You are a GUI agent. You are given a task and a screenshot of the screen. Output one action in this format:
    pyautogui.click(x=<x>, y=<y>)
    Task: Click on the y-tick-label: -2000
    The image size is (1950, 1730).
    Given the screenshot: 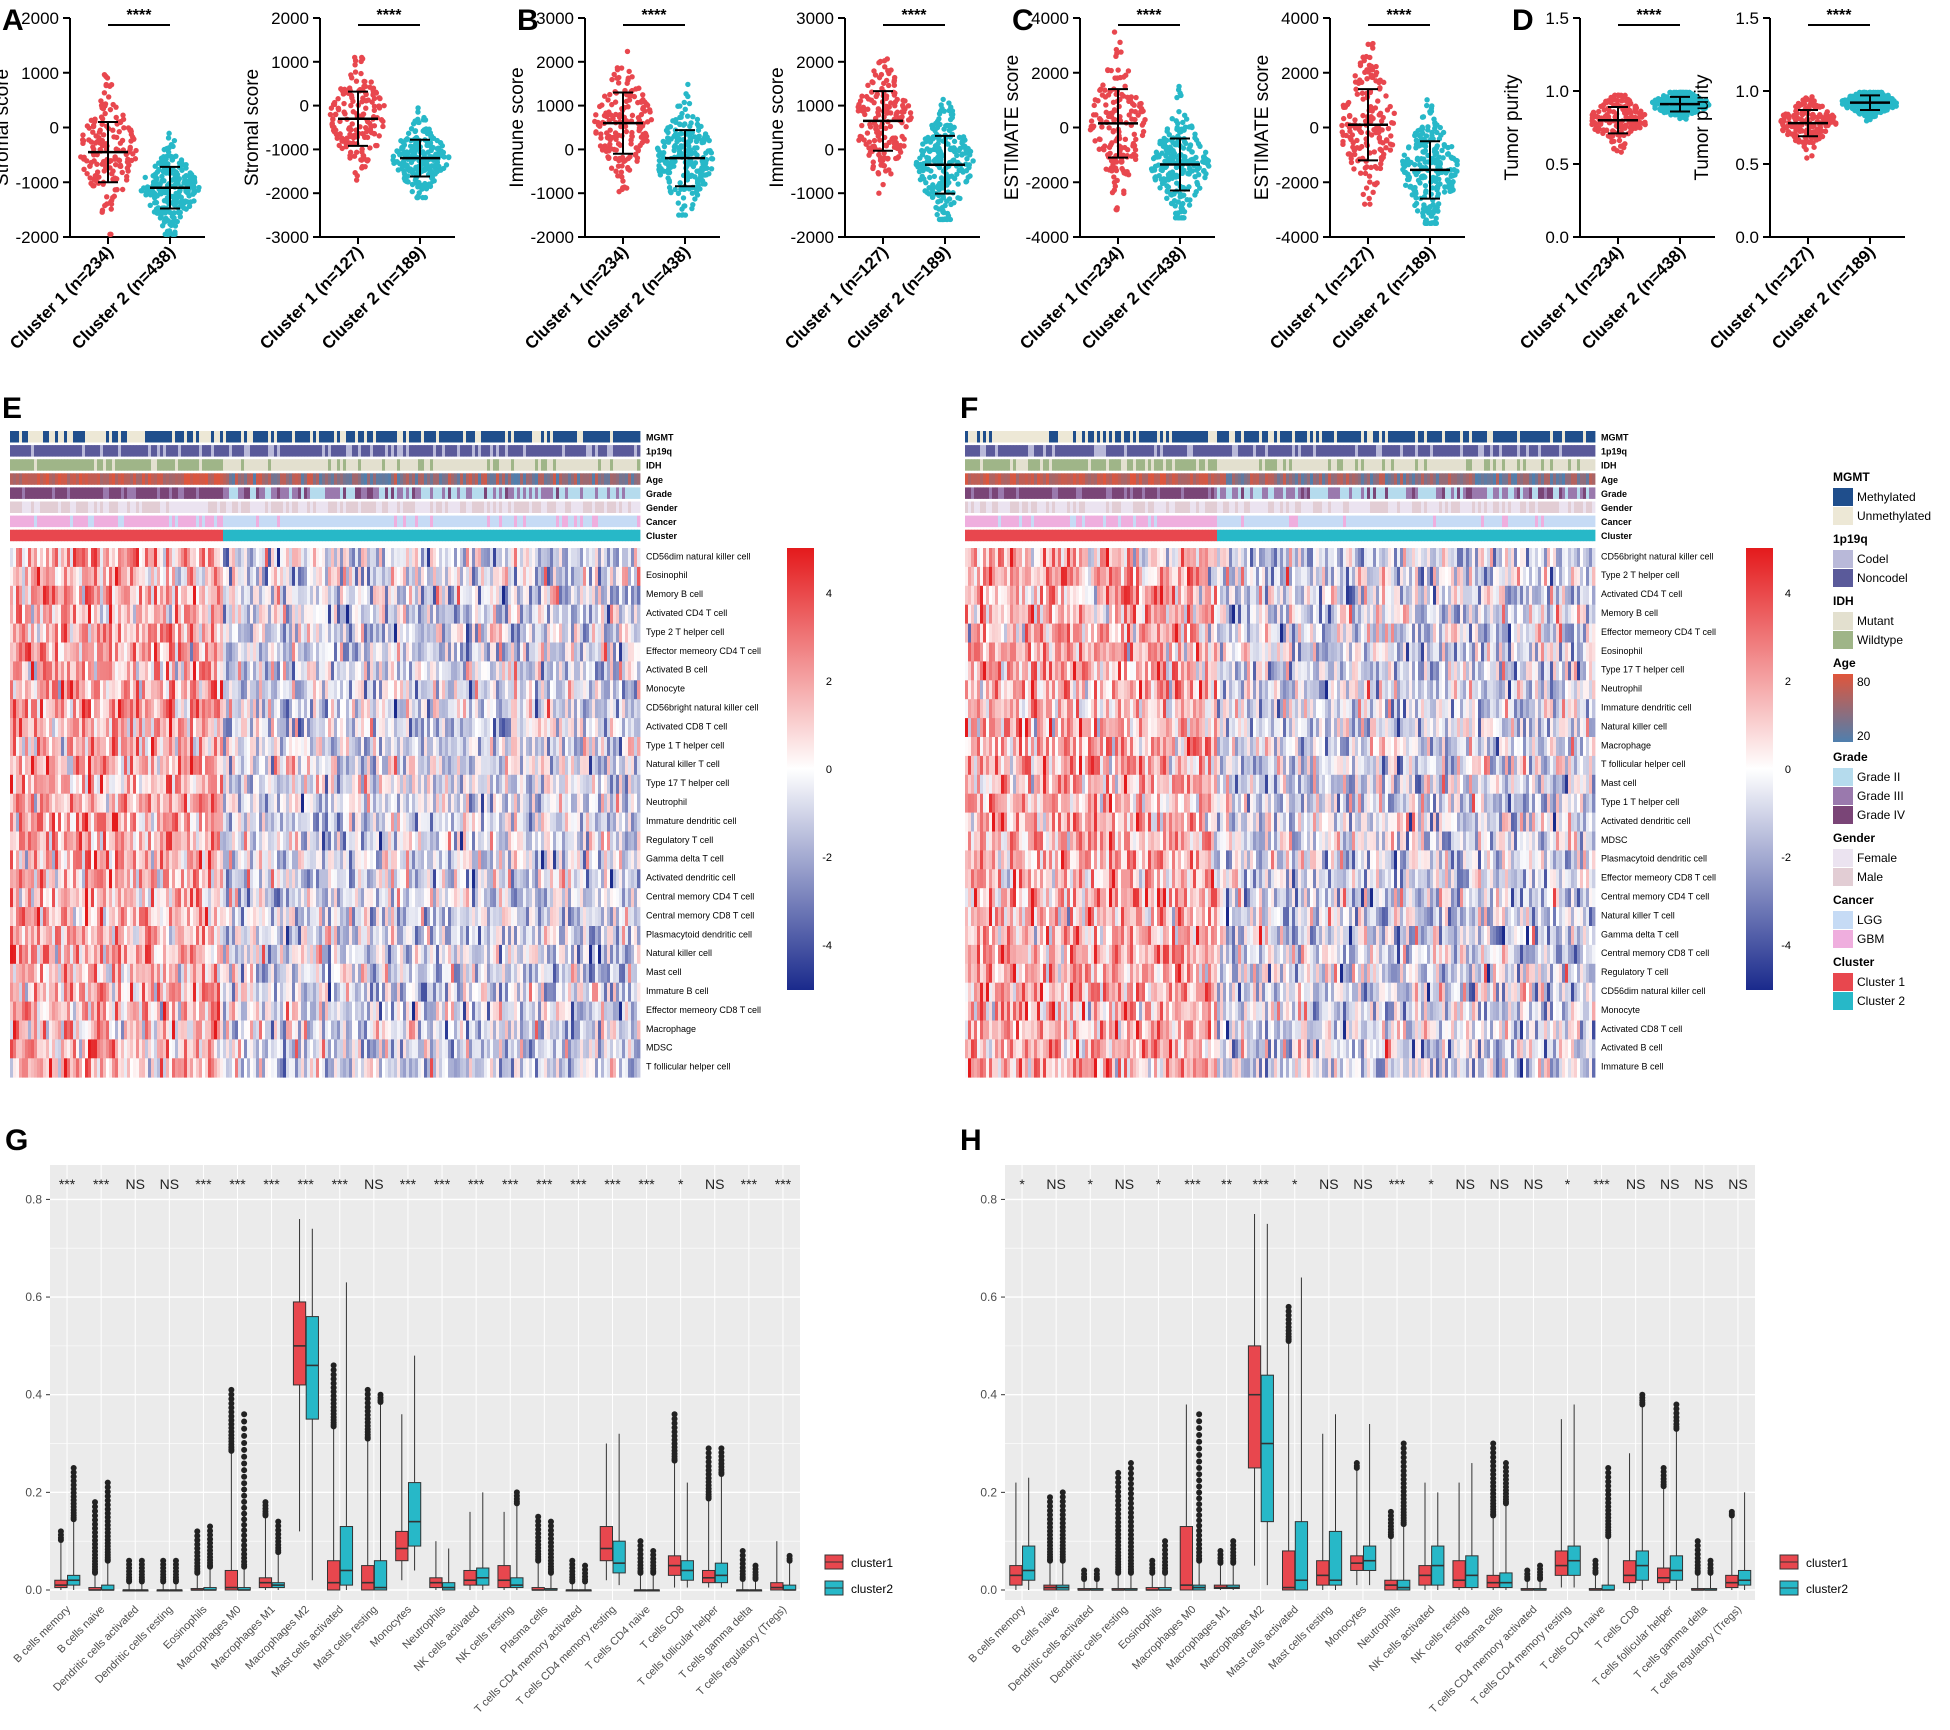 What is the action you would take?
    pyautogui.click(x=552, y=237)
    